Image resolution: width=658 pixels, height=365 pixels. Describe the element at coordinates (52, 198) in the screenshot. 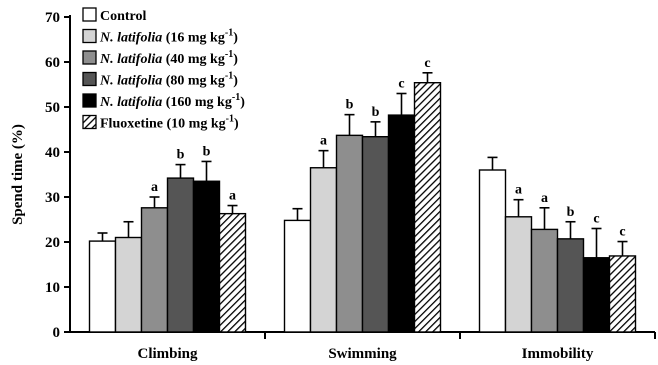

I see `y-tick-label: 30` at that location.